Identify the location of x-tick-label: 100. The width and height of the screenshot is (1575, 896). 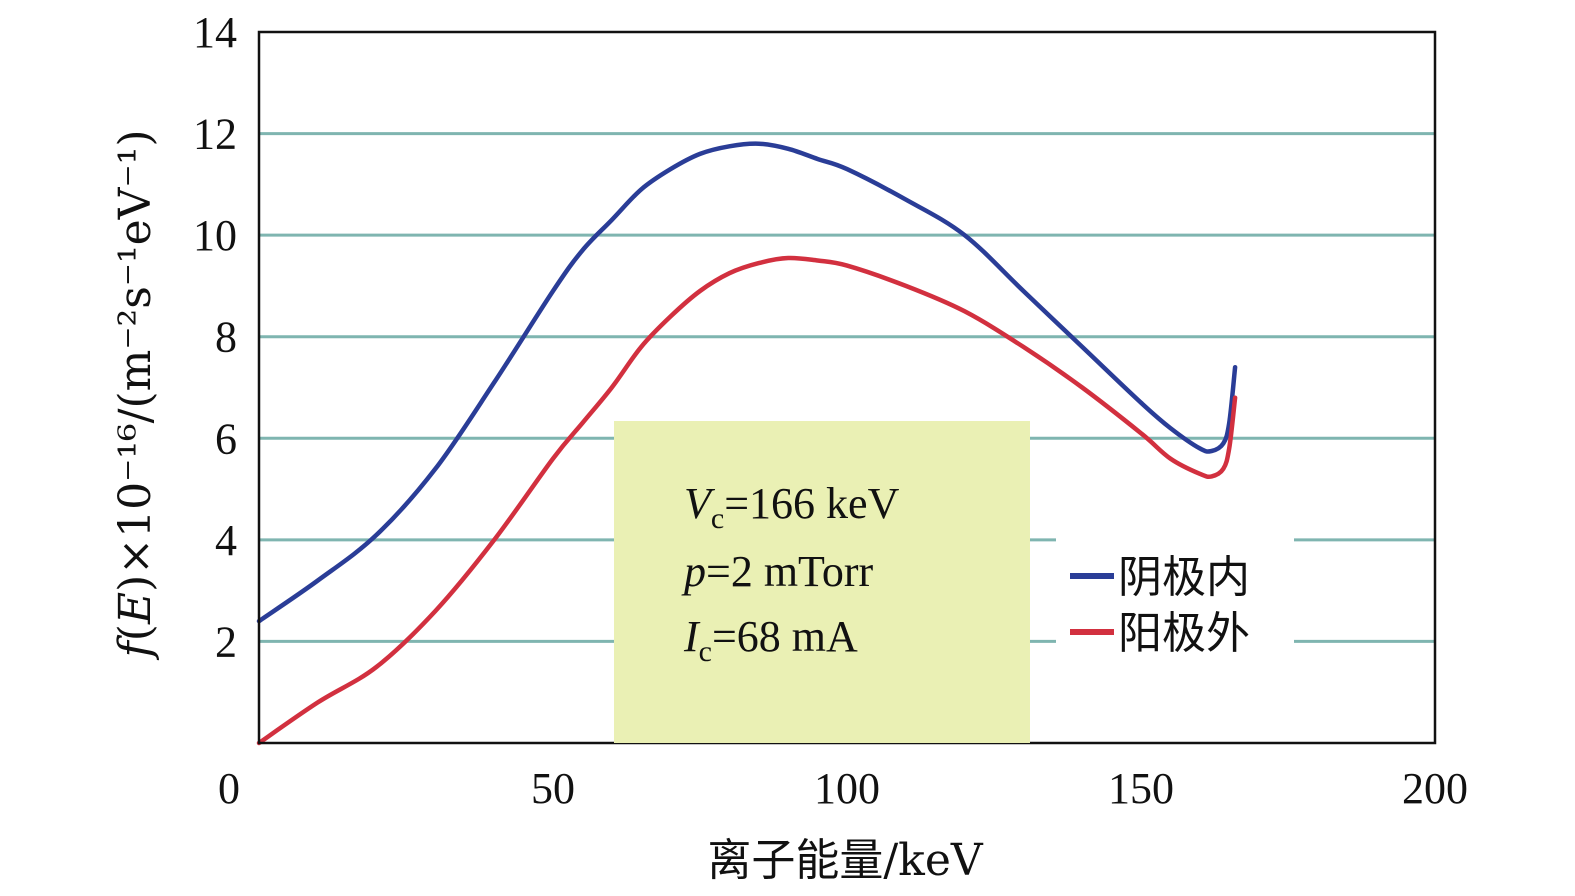
(847, 788).